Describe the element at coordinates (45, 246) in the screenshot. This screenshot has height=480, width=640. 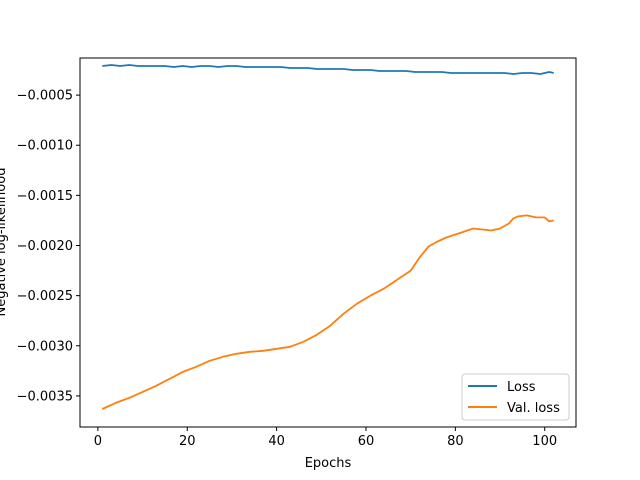
I see `y-tick-label: −0.0020` at that location.